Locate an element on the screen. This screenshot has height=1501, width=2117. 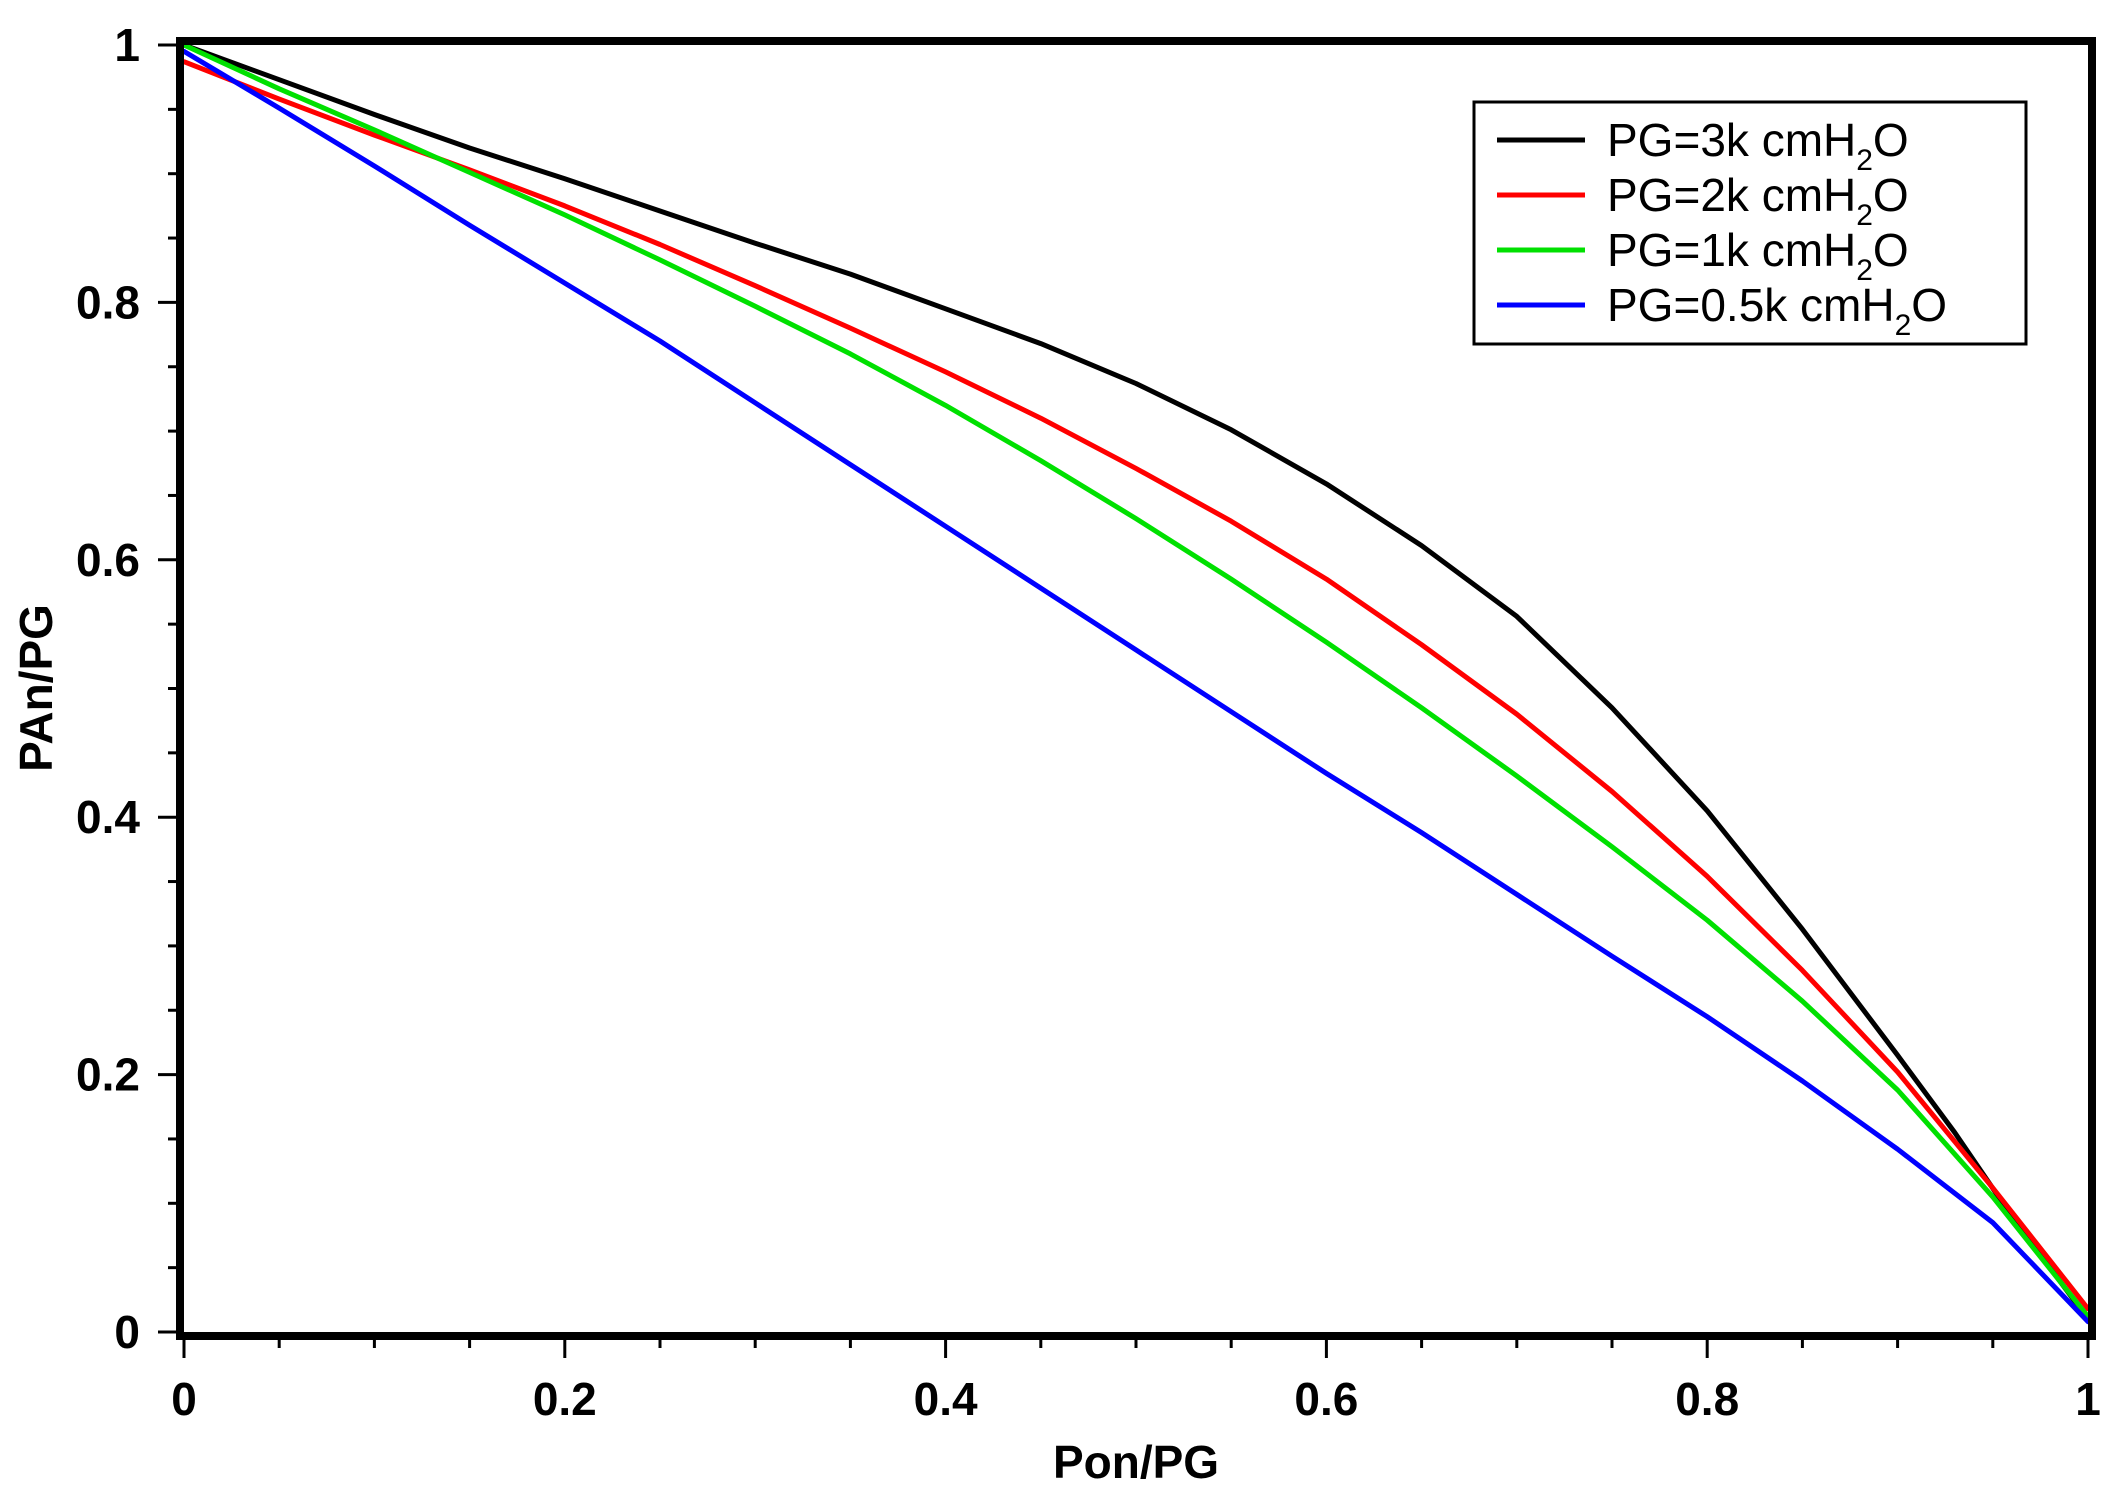
y-tick-label: 0.4 is located at coordinates (108, 817).